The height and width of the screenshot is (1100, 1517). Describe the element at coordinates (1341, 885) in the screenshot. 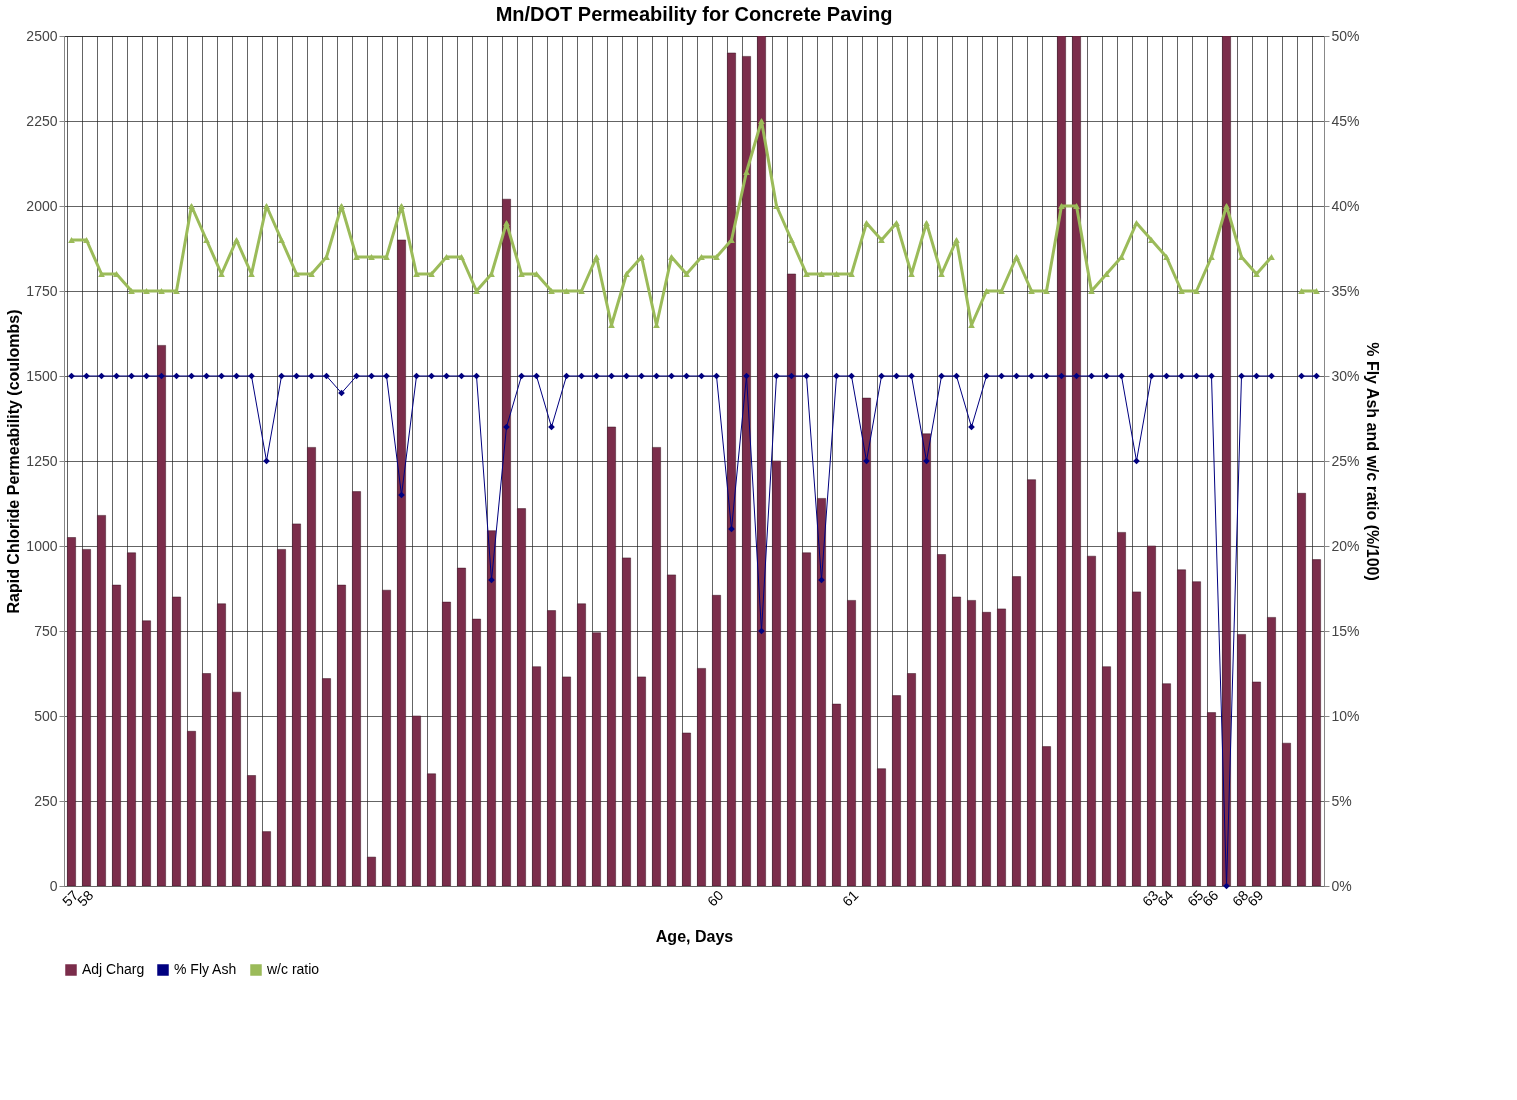

I see `y2-tick-label: 0%` at that location.